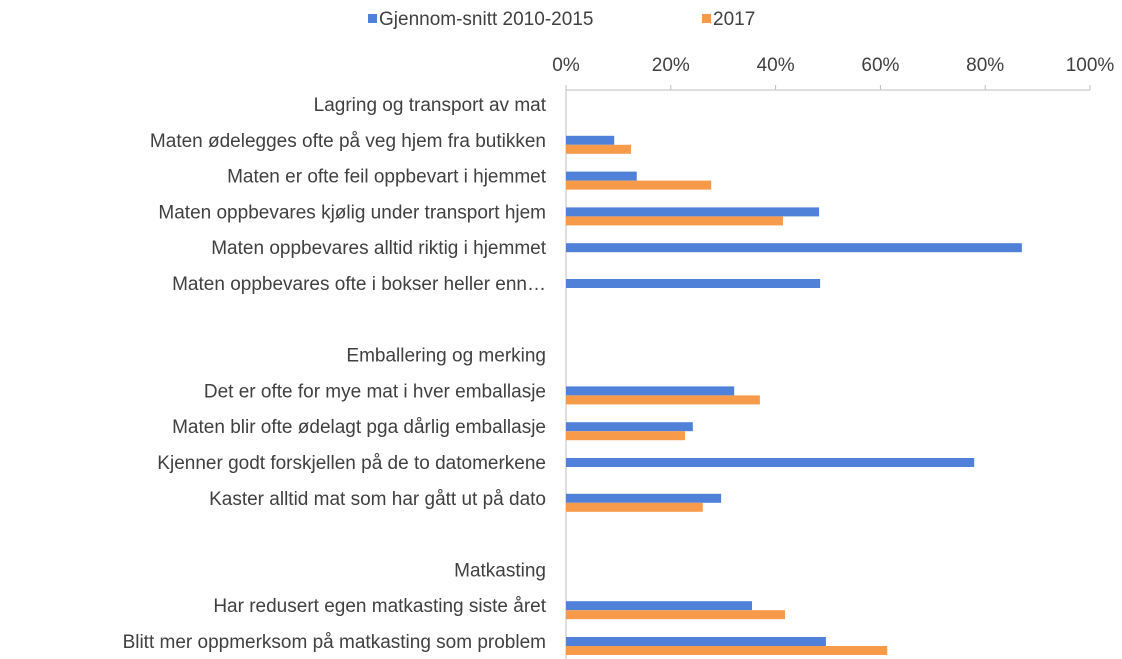 Image resolution: width=1122 pixels, height=659 pixels. I want to click on legend-label: 2017, so click(734, 19).